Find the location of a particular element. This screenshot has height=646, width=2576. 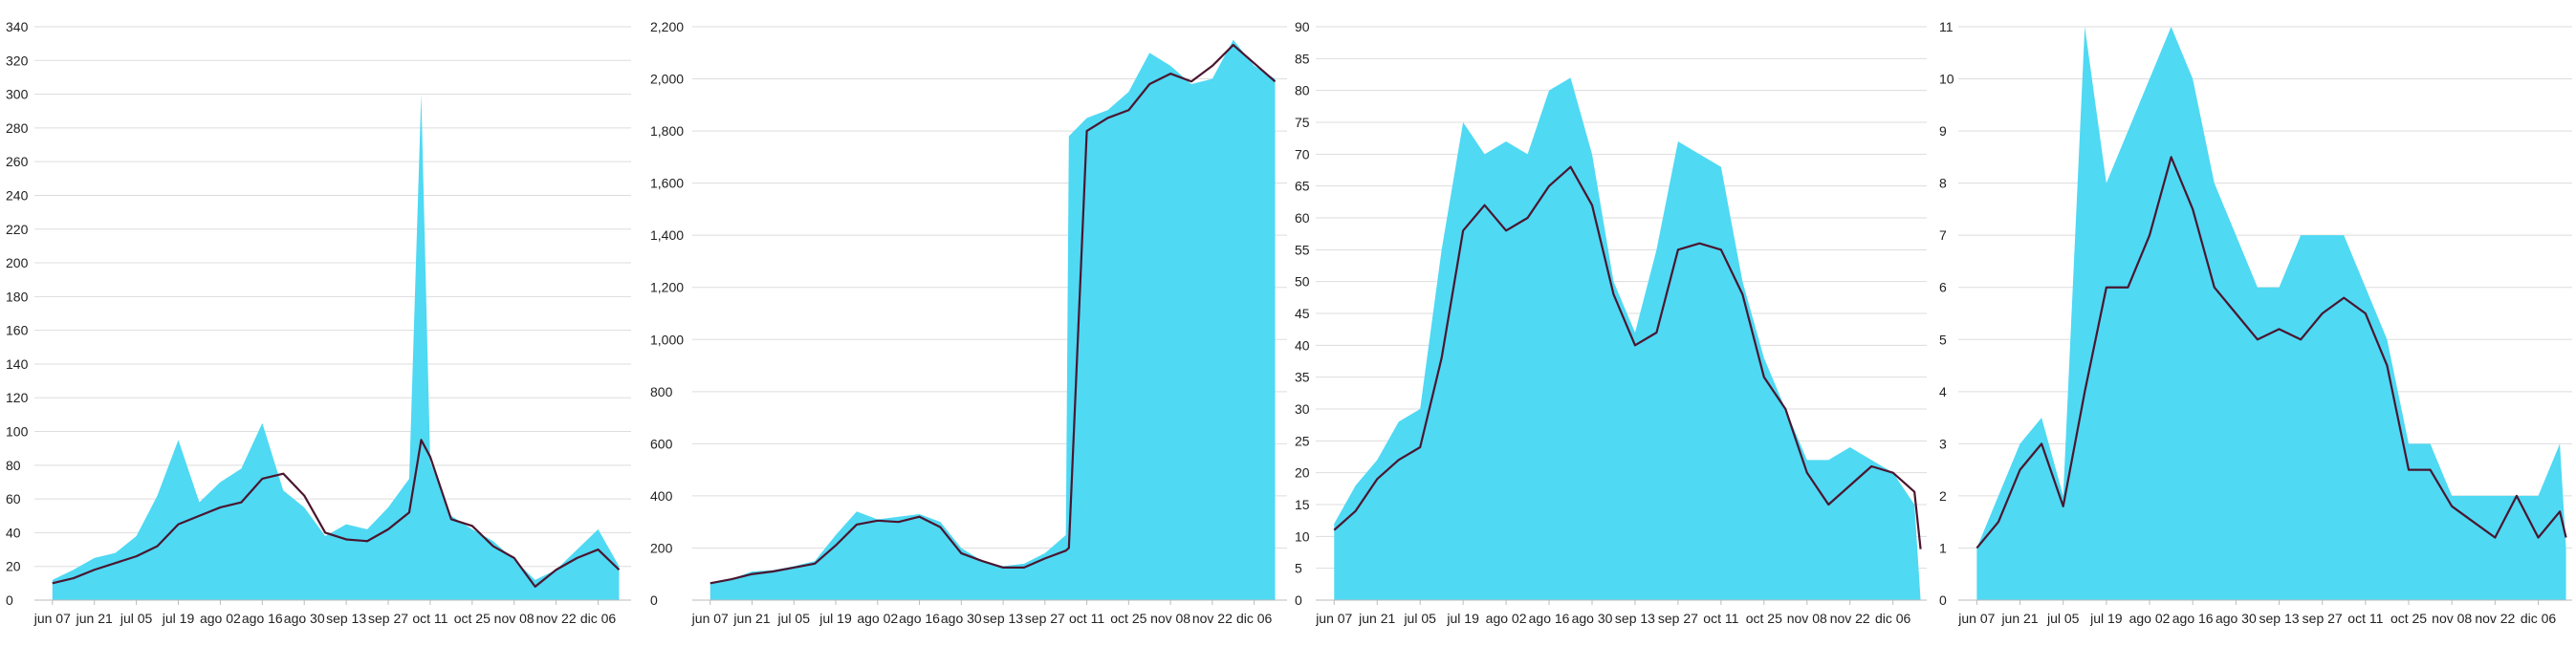

y-tick-label: 6 is located at coordinates (1943, 287).